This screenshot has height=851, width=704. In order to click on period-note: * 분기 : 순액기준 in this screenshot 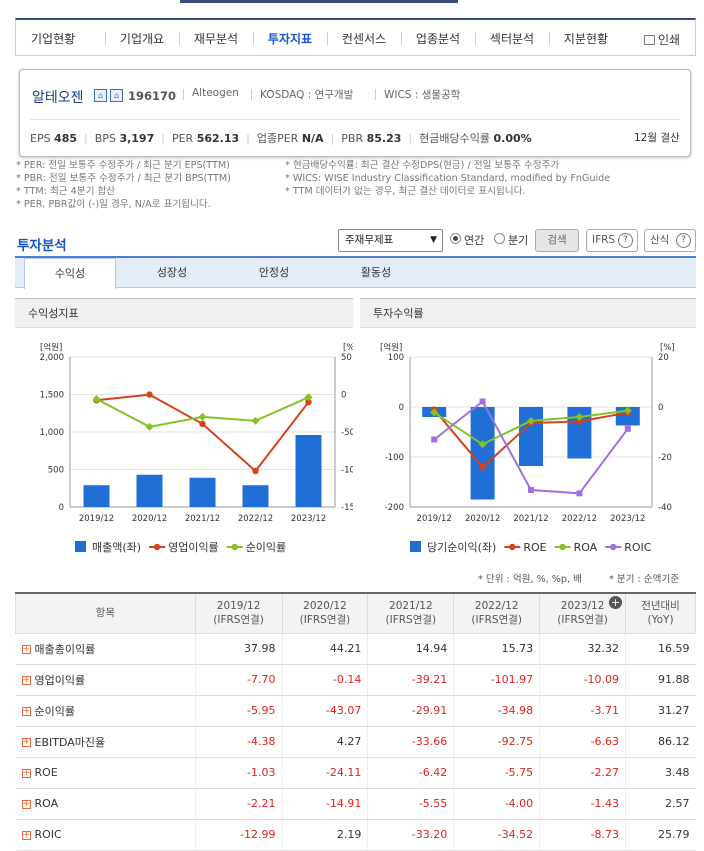, I will do `click(644, 579)`.